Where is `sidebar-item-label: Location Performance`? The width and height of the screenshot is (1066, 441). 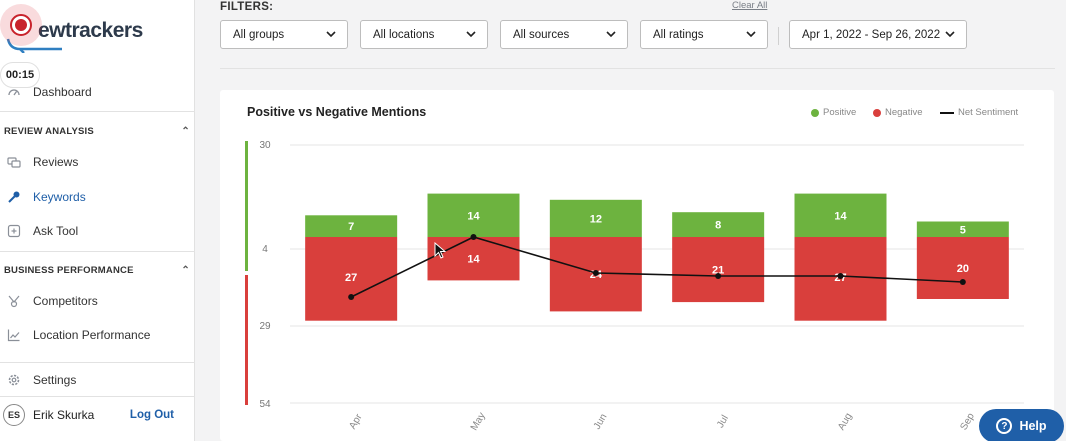
sidebar-item-label: Location Performance is located at coordinates (92, 335).